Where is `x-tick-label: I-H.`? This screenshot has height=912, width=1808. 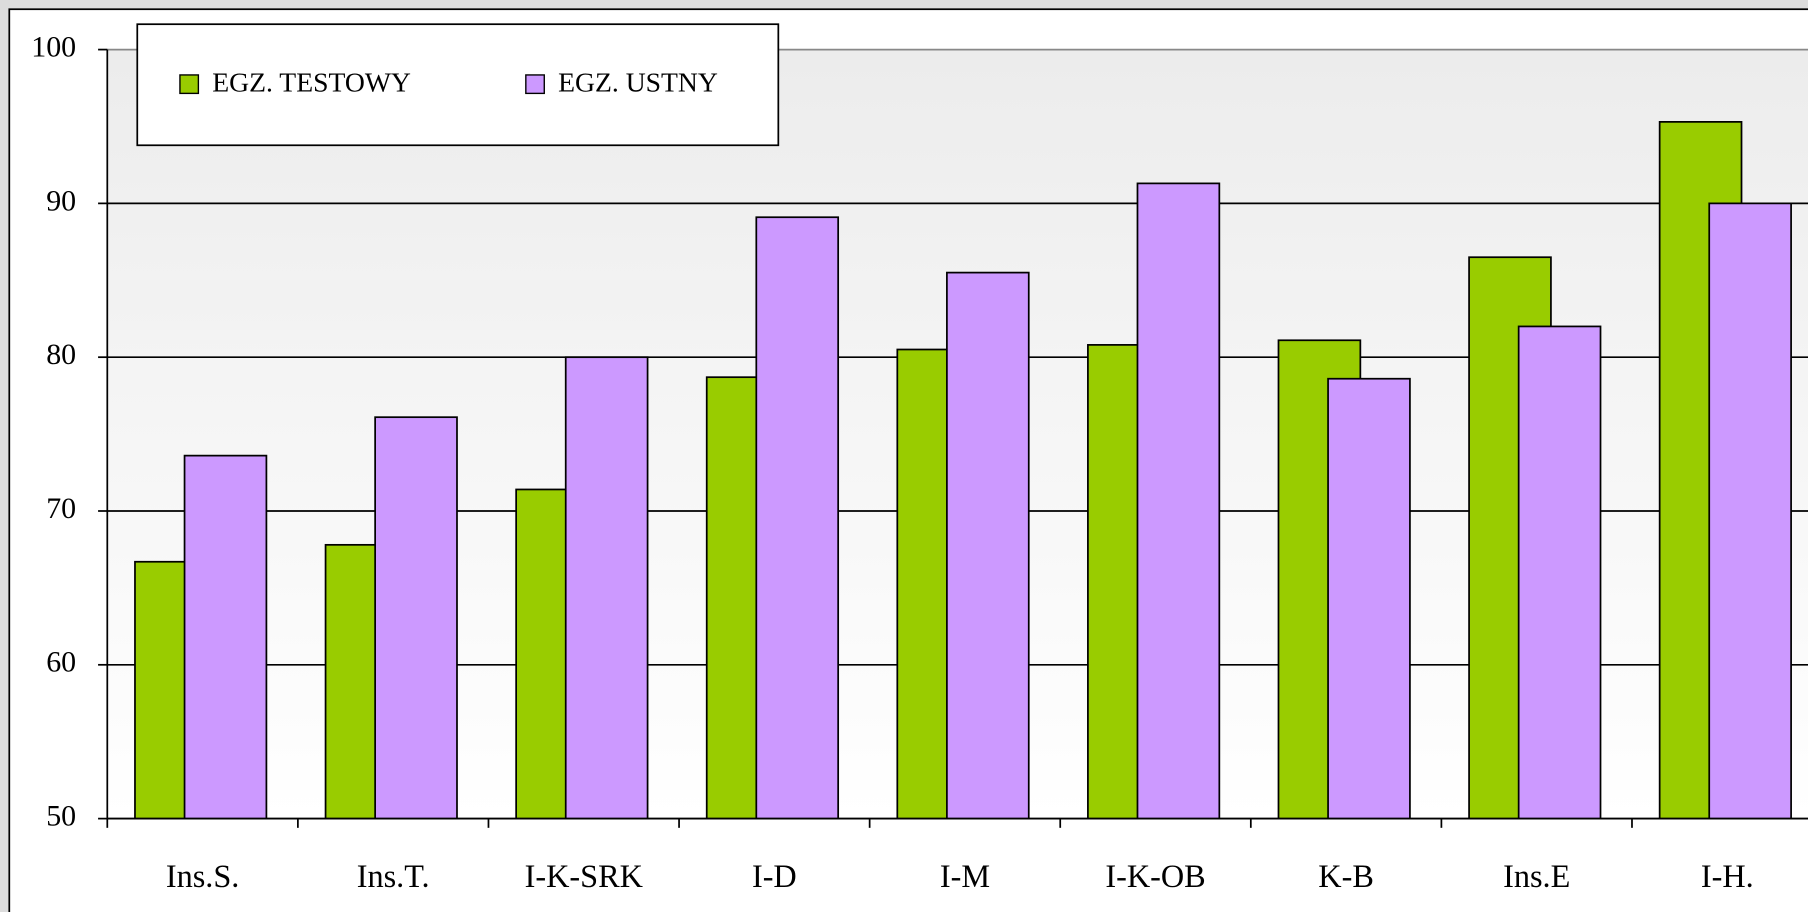 x-tick-label: I-H. is located at coordinates (1727, 876).